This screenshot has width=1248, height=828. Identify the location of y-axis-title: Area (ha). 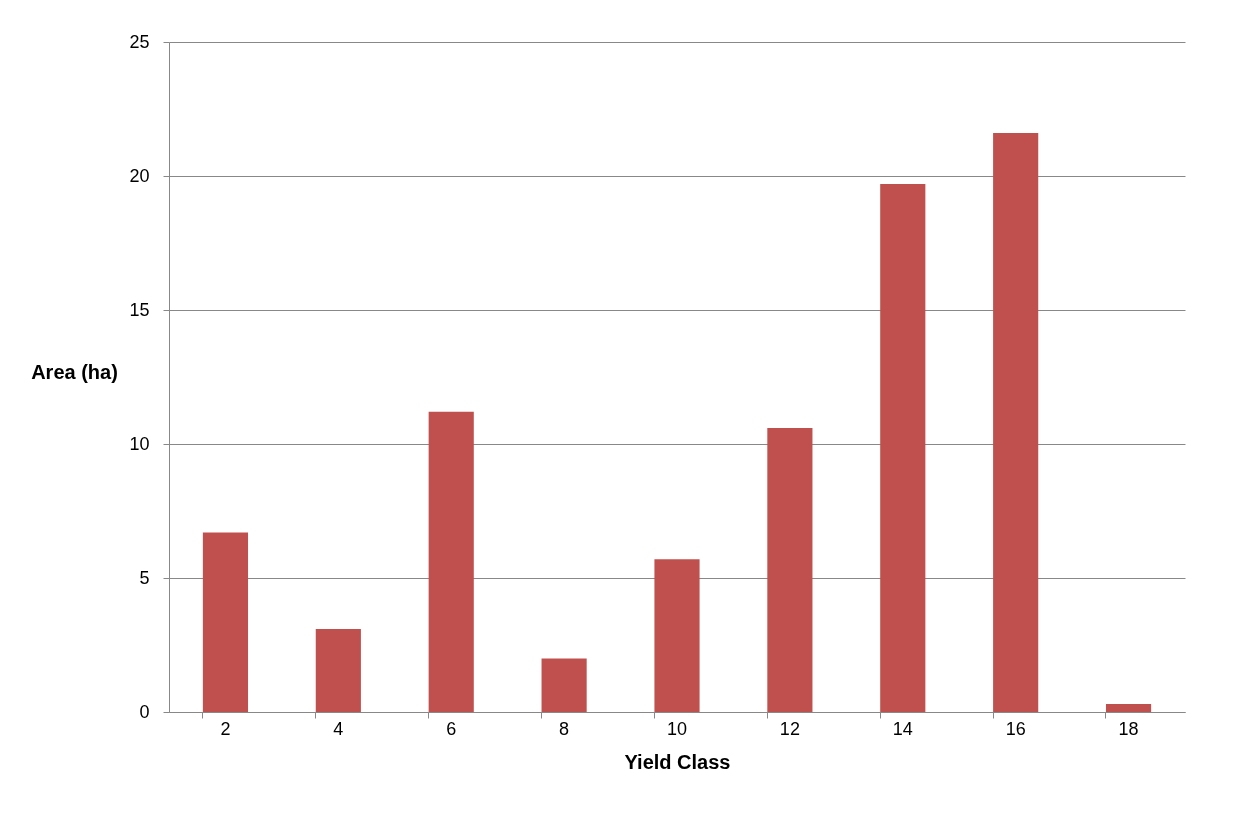
(74, 371).